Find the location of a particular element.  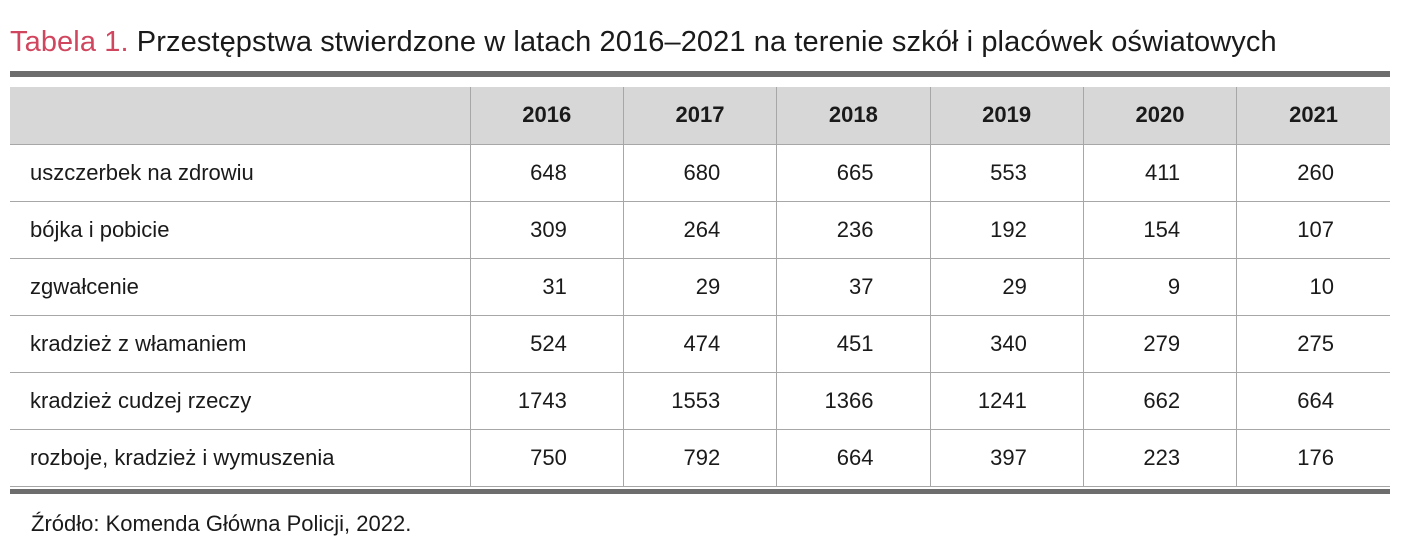

value-cell: 9 is located at coordinates (1160, 286).